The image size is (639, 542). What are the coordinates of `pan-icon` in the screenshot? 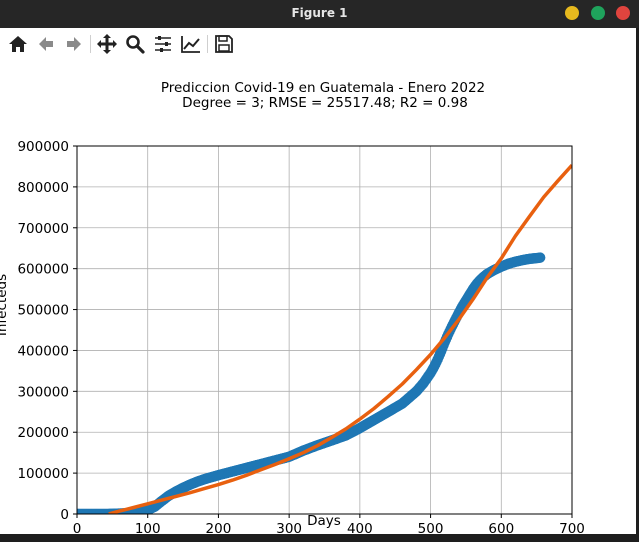 It's located at (107, 44).